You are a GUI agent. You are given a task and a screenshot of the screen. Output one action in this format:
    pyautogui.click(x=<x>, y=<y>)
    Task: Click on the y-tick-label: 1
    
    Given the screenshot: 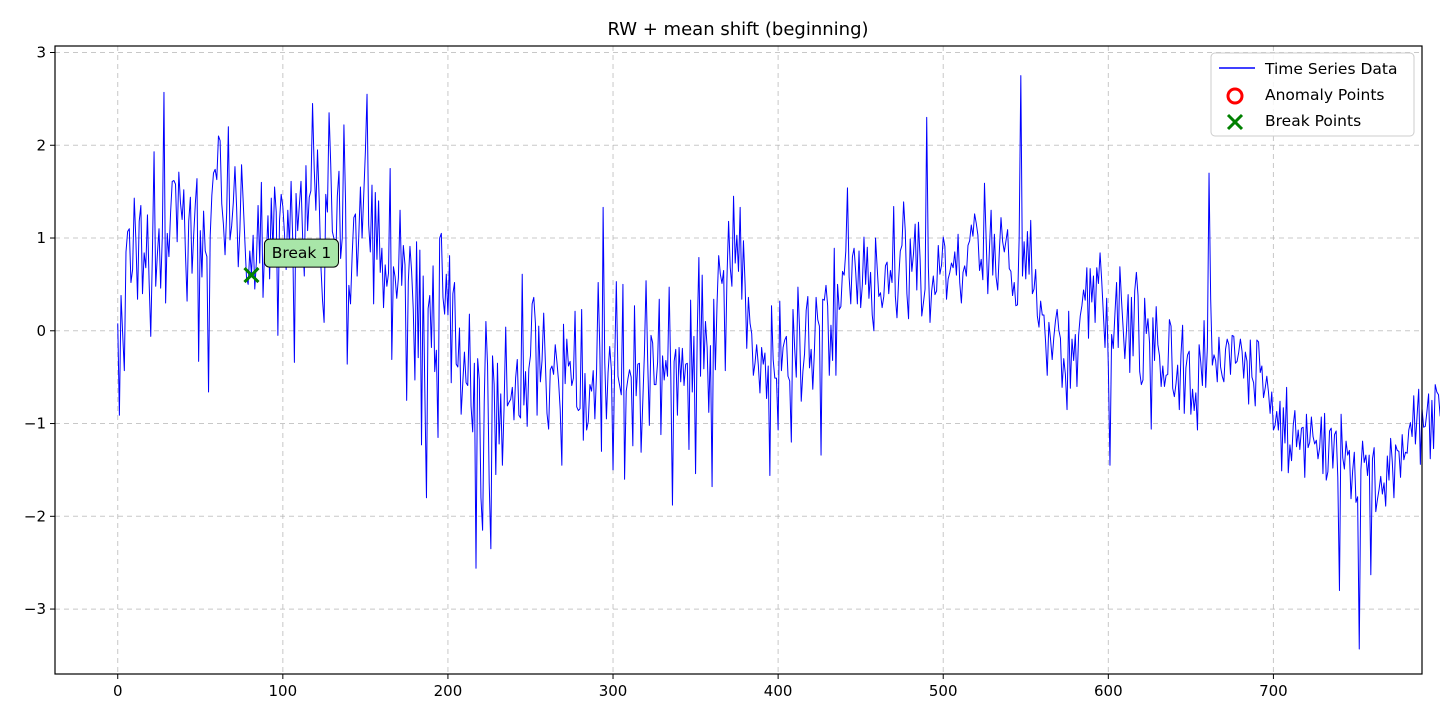 What is the action you would take?
    pyautogui.click(x=41, y=238)
    